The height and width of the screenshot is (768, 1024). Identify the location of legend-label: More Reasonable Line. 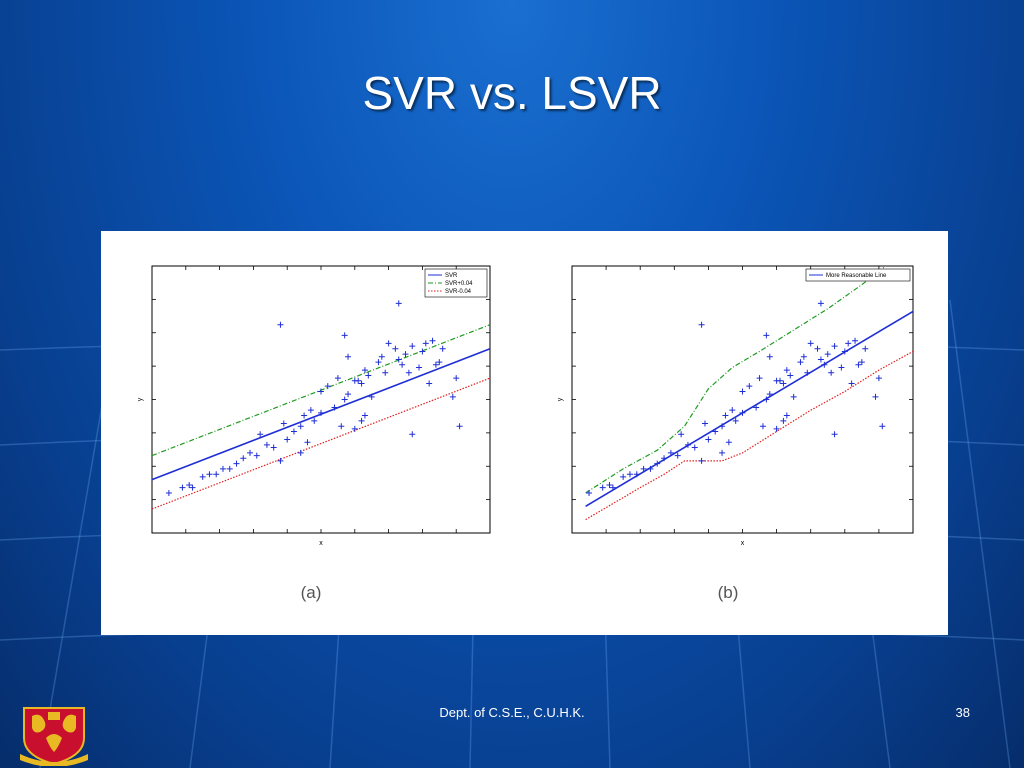
(856, 276).